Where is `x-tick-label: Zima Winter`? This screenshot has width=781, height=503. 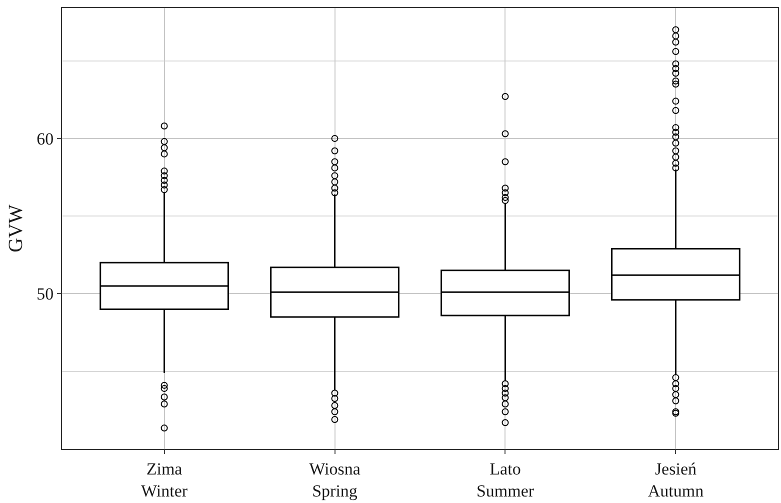
x-tick-label: Zima Winter is located at coordinates (164, 479).